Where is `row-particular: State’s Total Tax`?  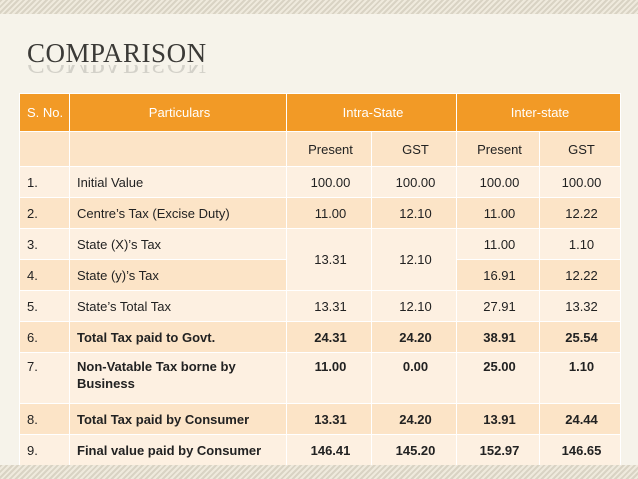
row-particular: State’s Total Tax is located at coordinates (178, 306).